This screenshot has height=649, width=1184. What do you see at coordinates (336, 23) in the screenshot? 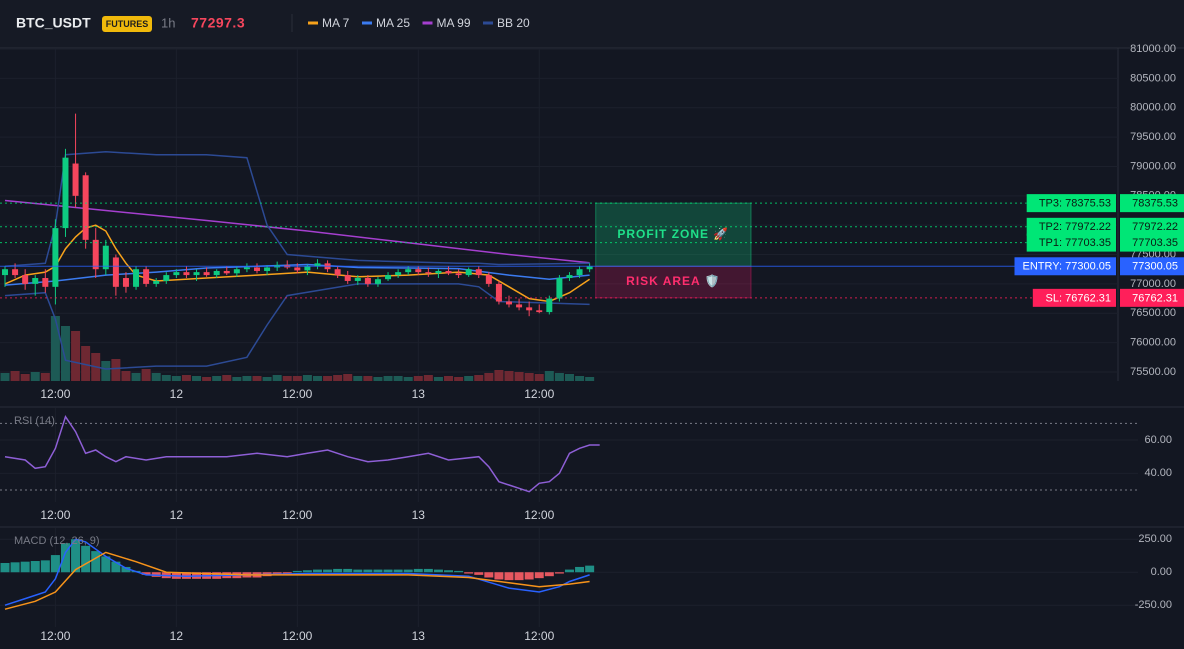
I see `legend-label: MA 7` at bounding box center [336, 23].